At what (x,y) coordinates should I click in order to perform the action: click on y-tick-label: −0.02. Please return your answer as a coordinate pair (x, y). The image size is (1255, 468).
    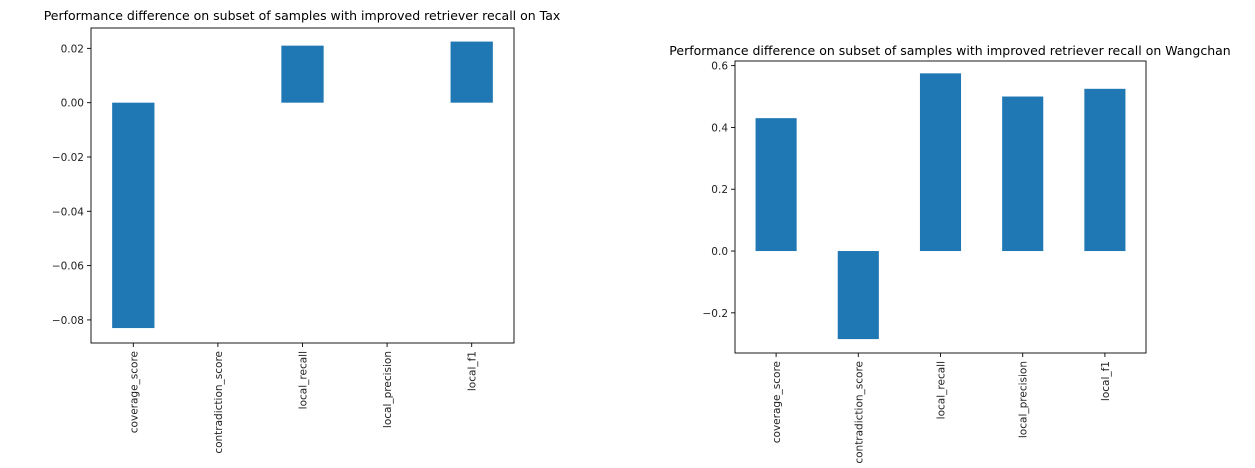
    Looking at the image, I should click on (68, 158).